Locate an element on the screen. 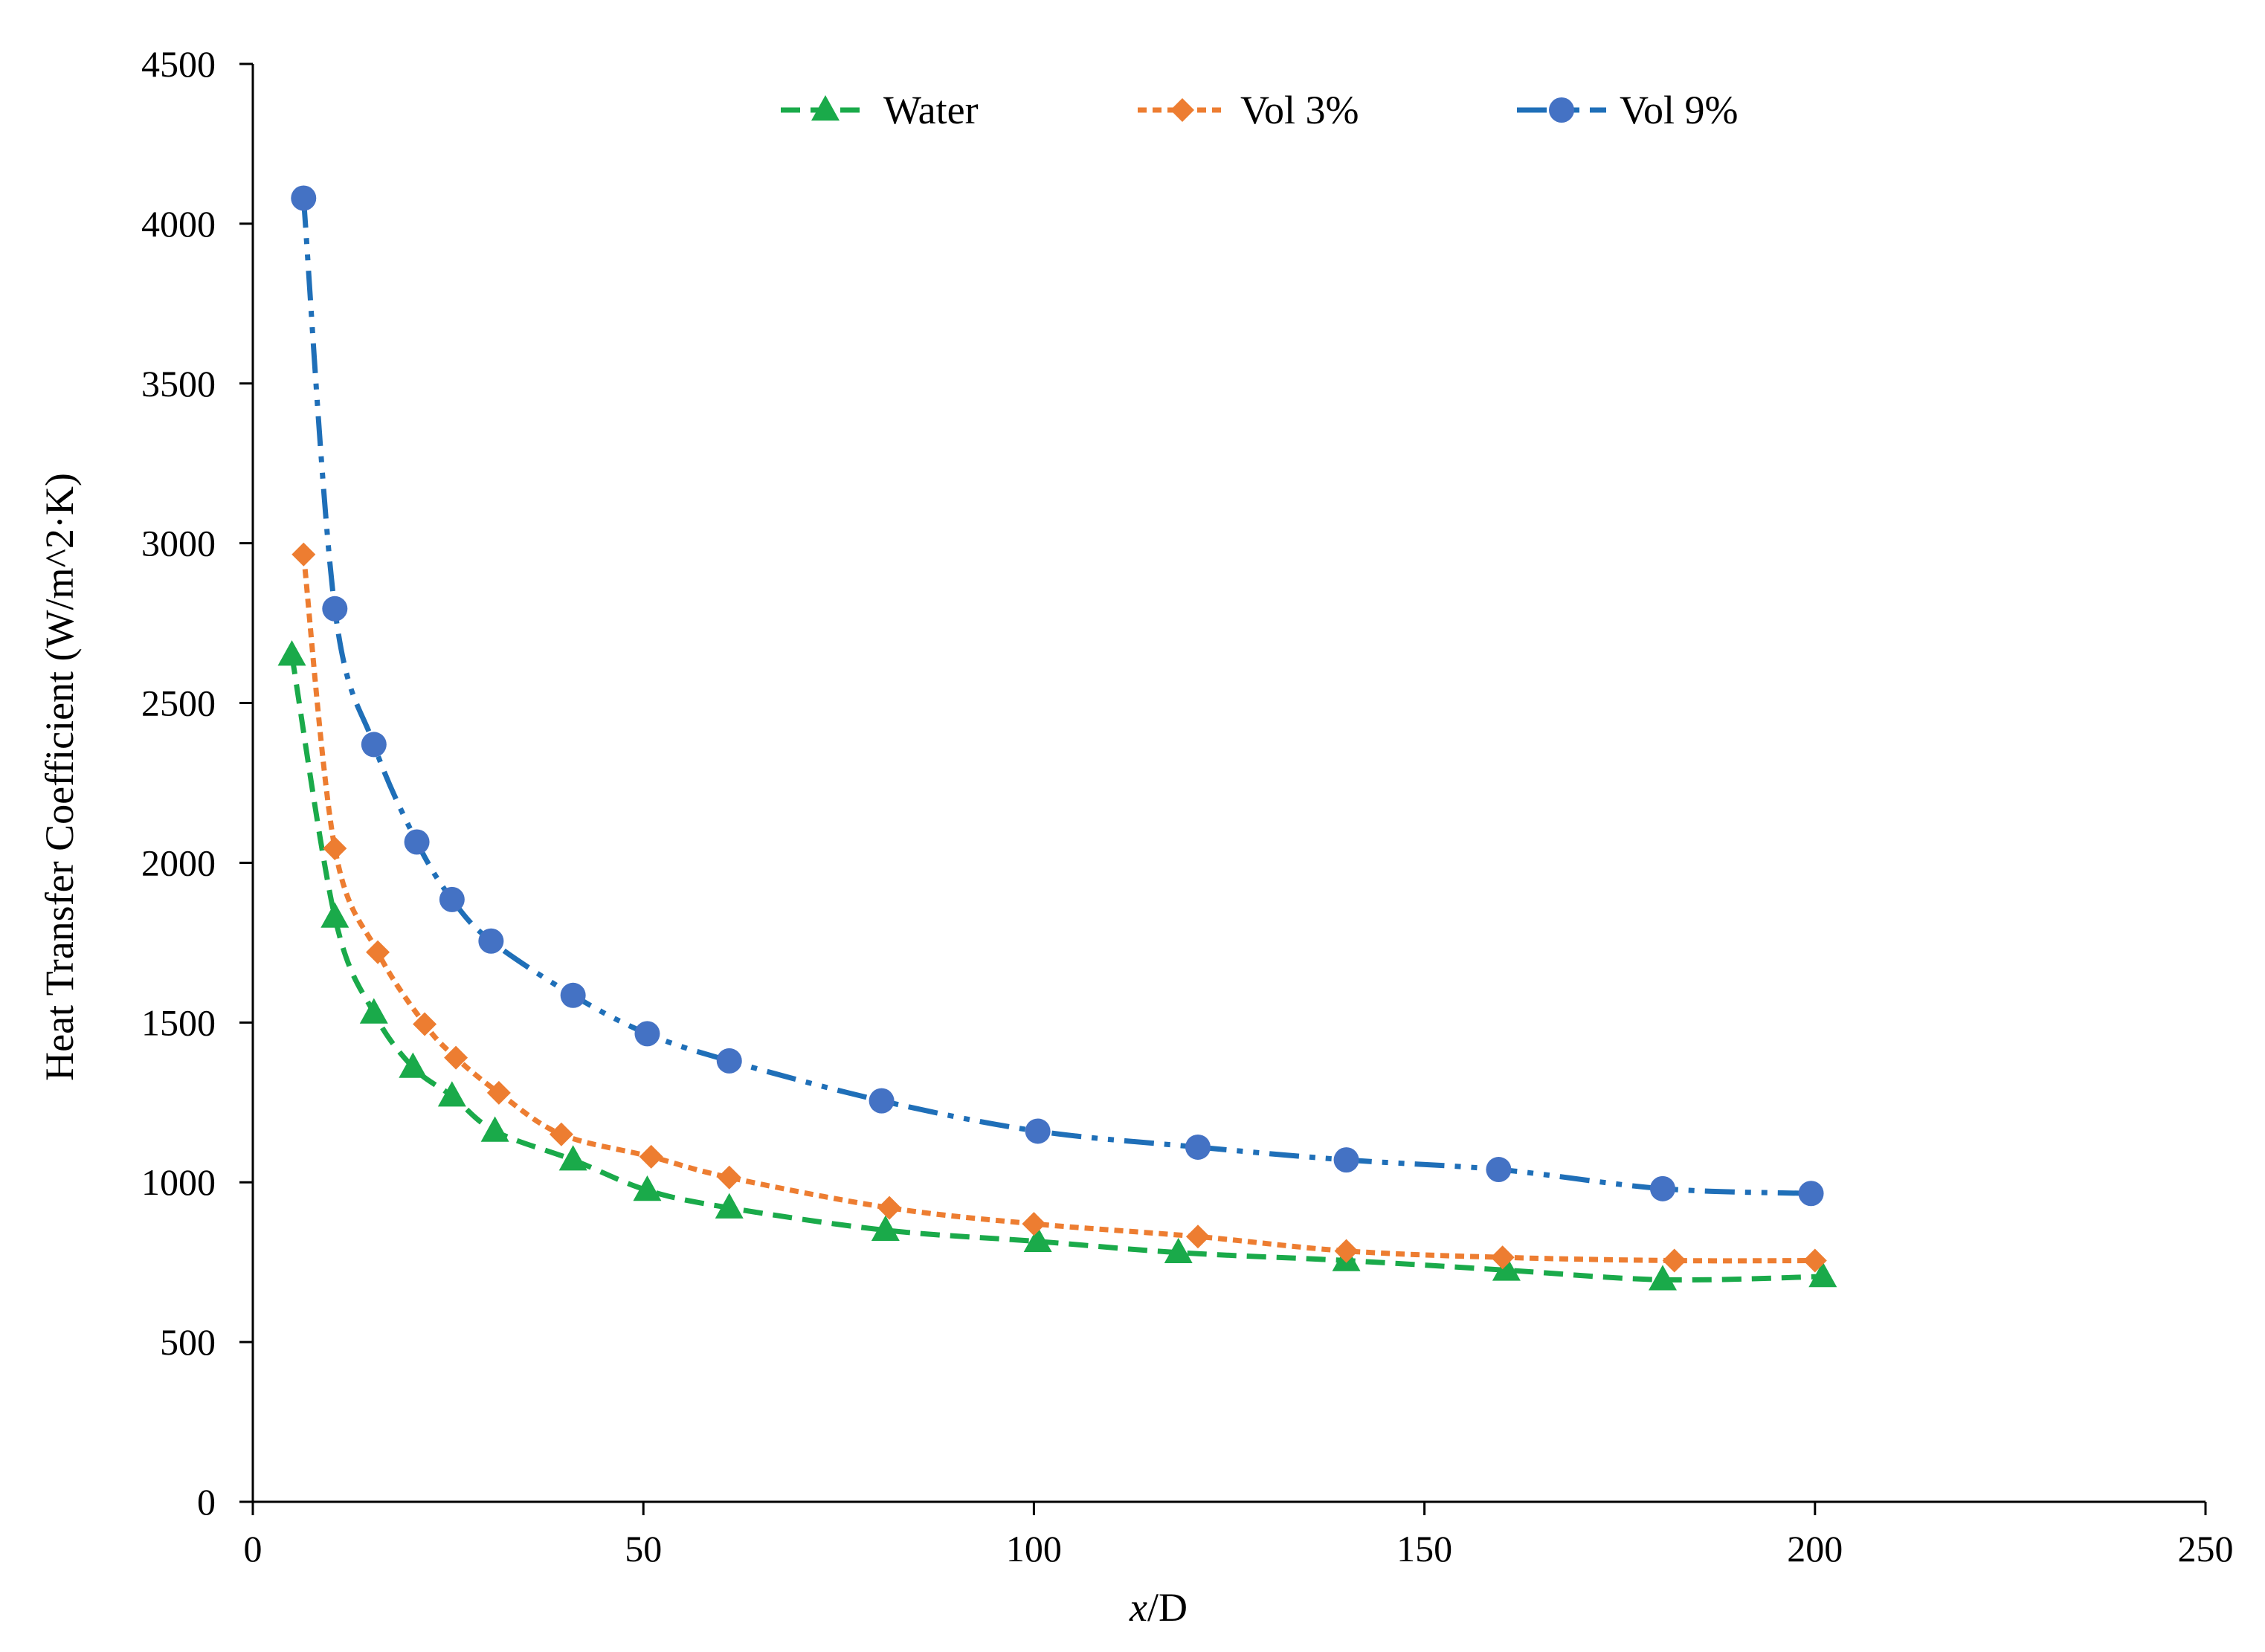 This screenshot has height=1652, width=2265. legend-item-vol-3: Vol 3% is located at coordinates (1248, 110).